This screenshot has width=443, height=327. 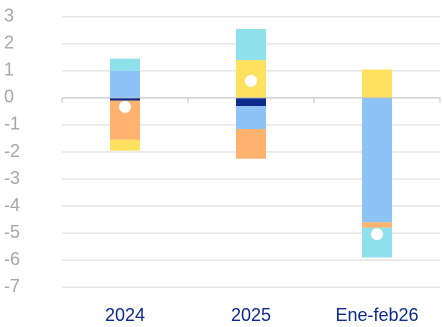 What do you see at coordinates (12, 124) in the screenshot?
I see `y-tick-label: -1` at bounding box center [12, 124].